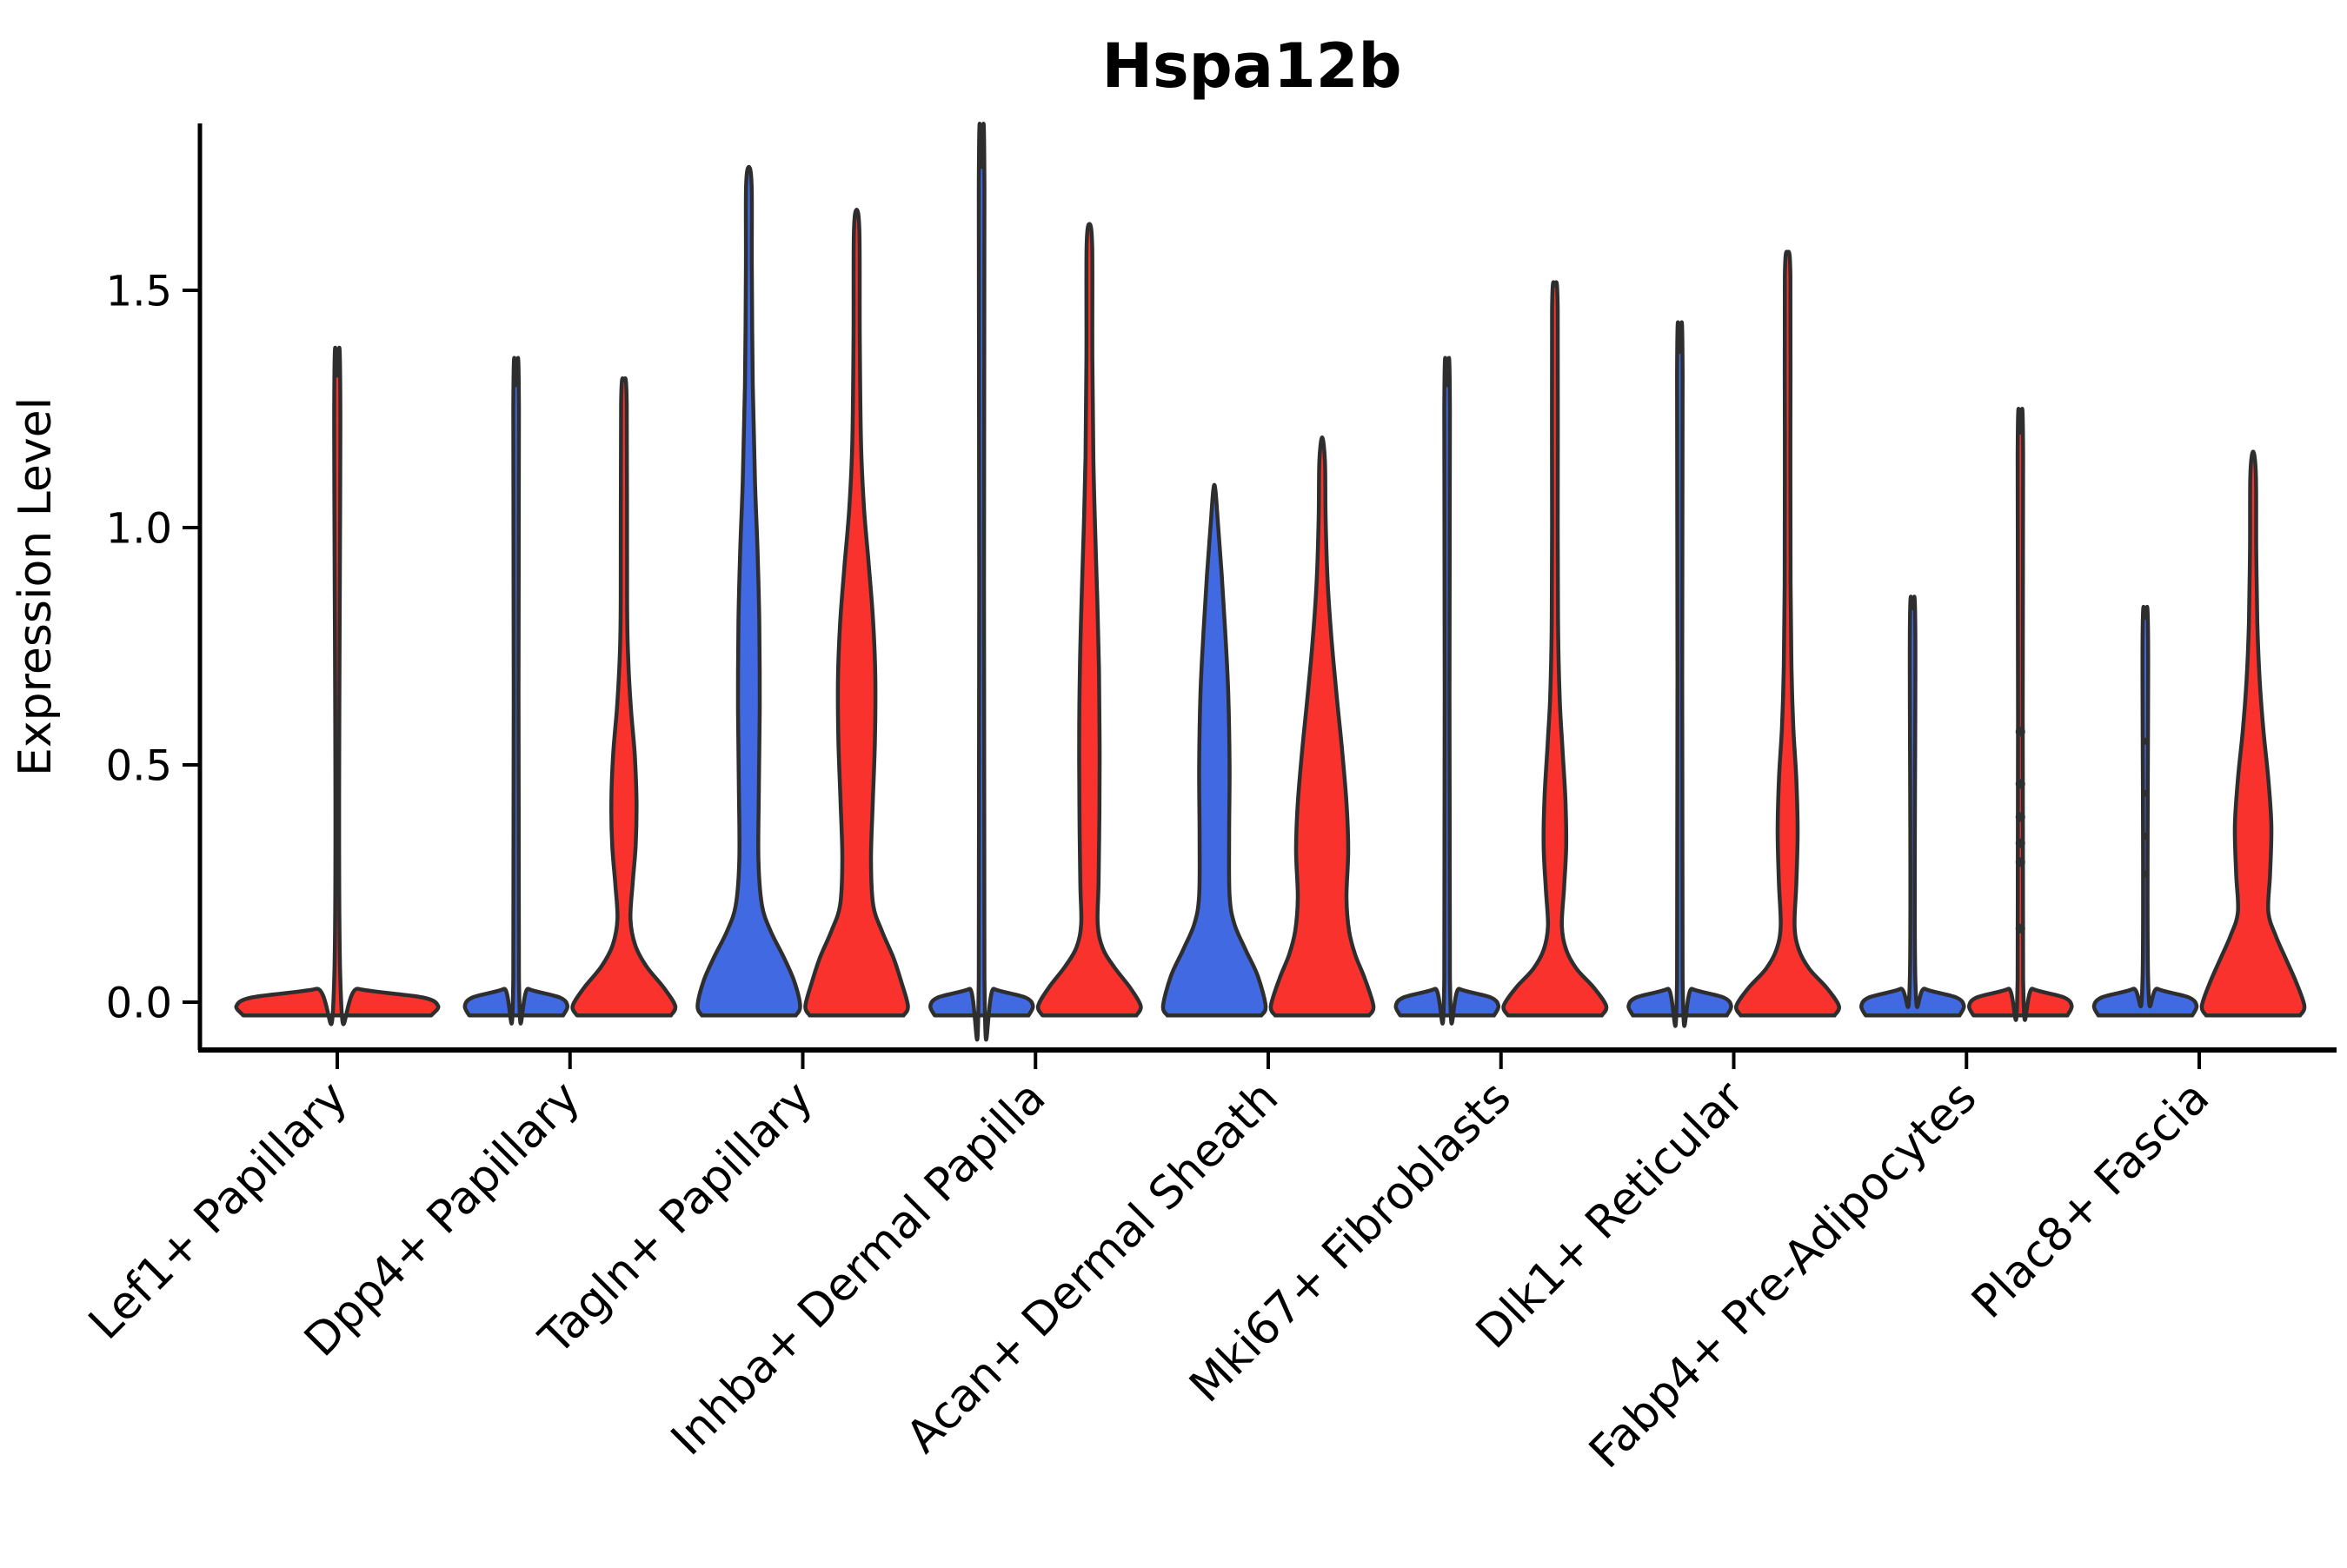  Describe the element at coordinates (1322, 726) in the screenshot. I see `violin-acan-dermal-sheath-right` at that location.